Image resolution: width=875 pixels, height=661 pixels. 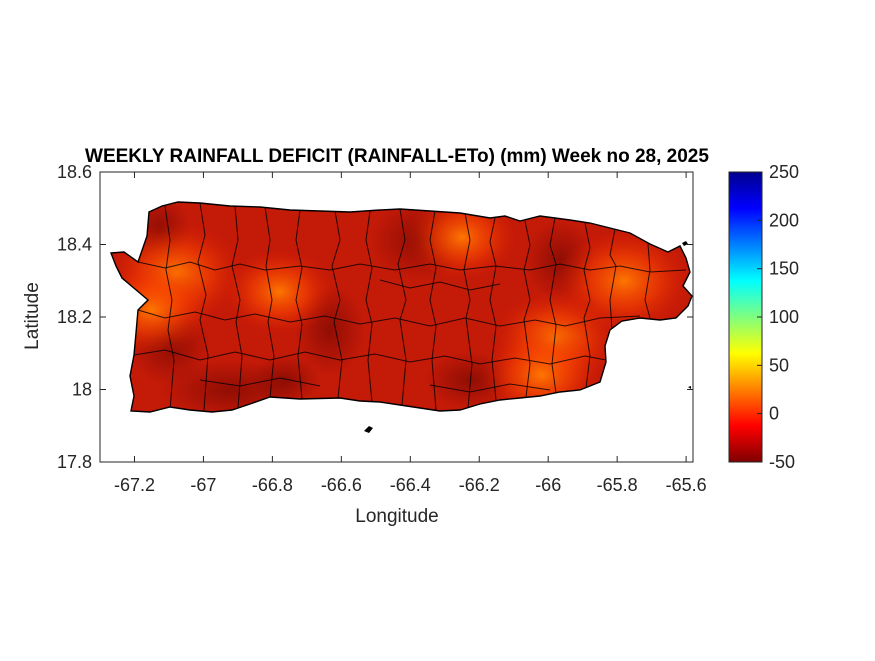 I want to click on y-tick-label: 18.6, so click(x=74, y=172).